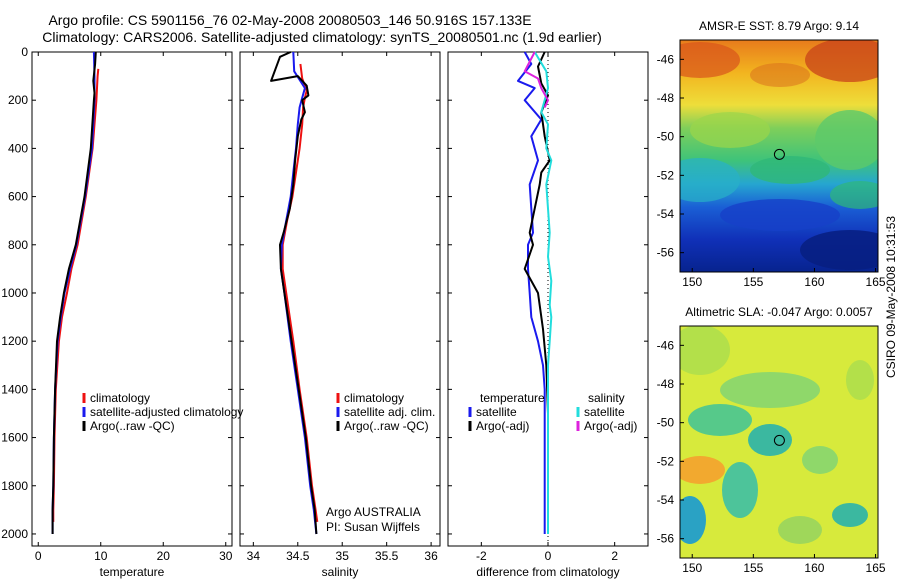 The height and width of the screenshot is (580, 900). I want to click on diff-sal-legend-label: satellite, so click(604, 412).